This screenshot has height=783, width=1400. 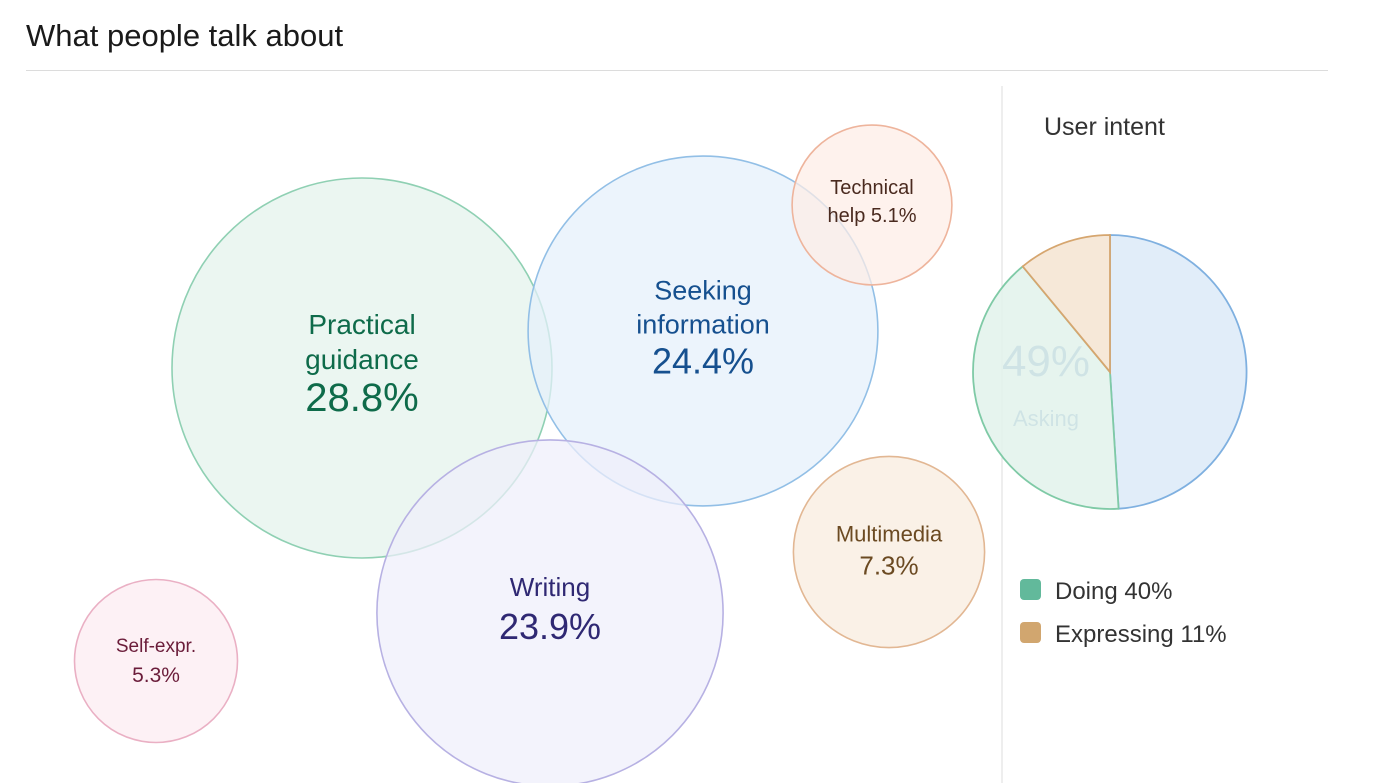 I want to click on bubble-writing: Writing 23.9%, so click(x=550, y=611).